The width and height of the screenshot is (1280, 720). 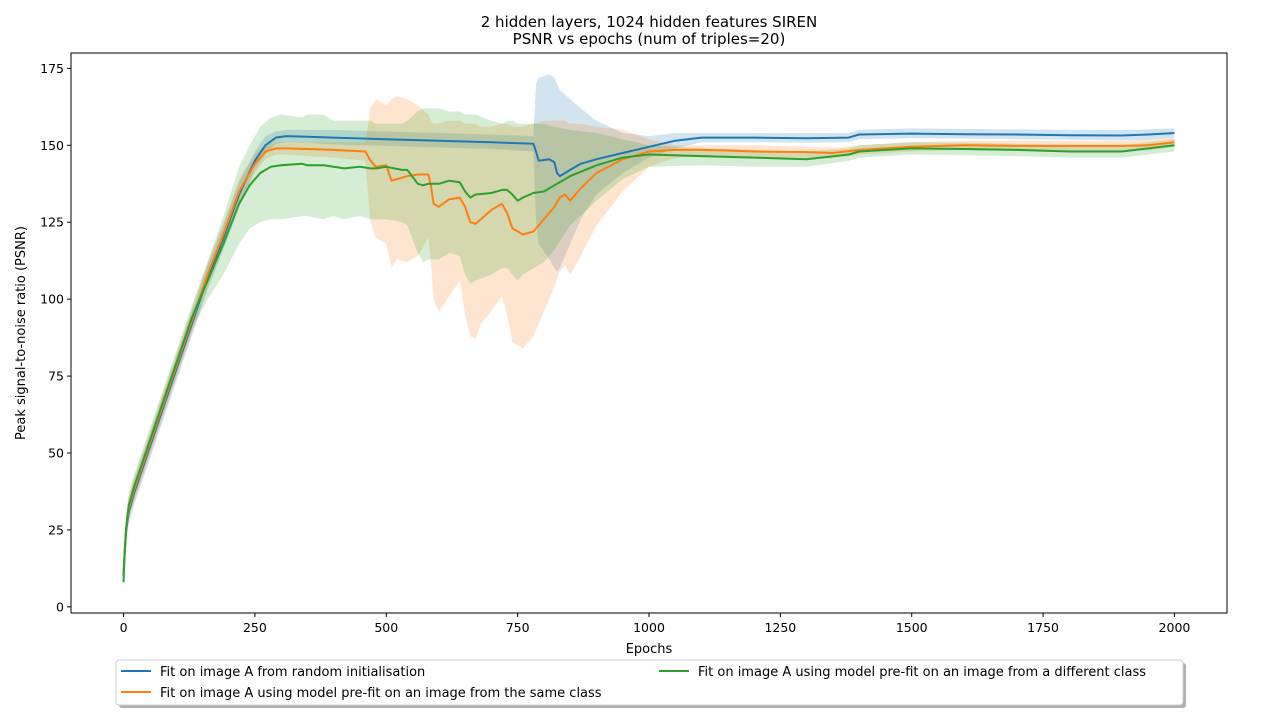 I want to click on y-tick-label: 150, so click(x=52, y=145).